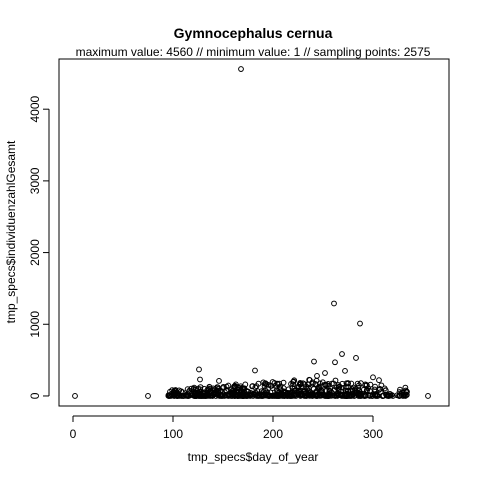 This screenshot has height=480, width=480. What do you see at coordinates (173, 434) in the screenshot?
I see `x-tick-label: 100` at bounding box center [173, 434].